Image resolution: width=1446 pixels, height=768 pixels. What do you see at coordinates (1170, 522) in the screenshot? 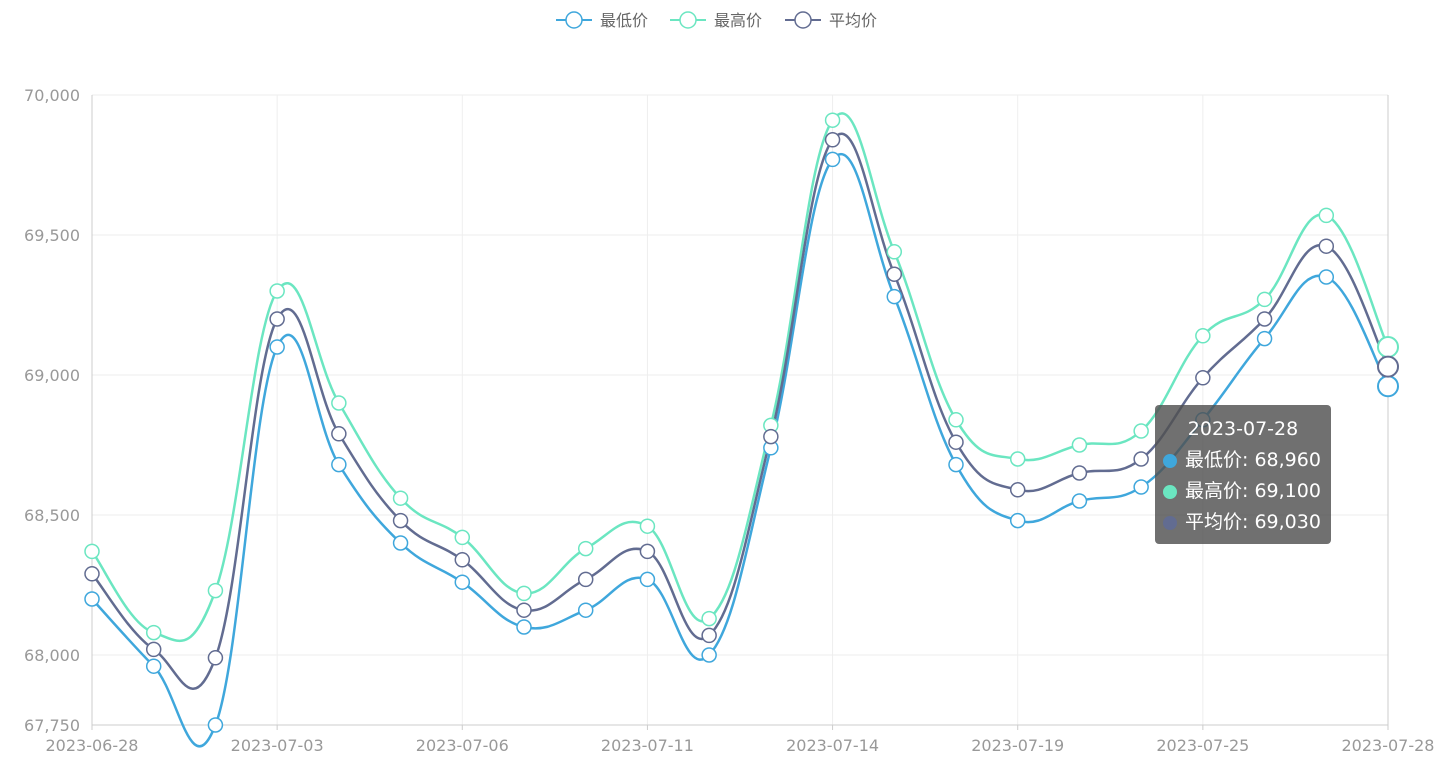
I see `tooltip-dot-avg` at bounding box center [1170, 522].